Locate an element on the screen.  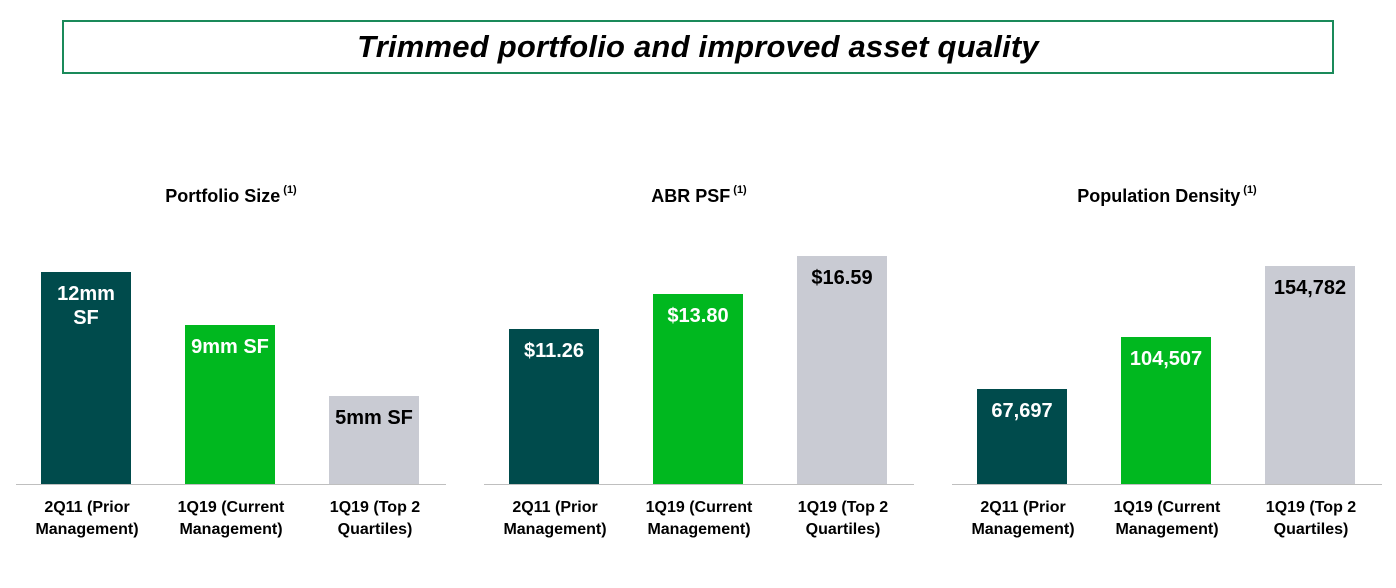
chart-title: ABR PSF (1) is located at coordinates (699, 195).